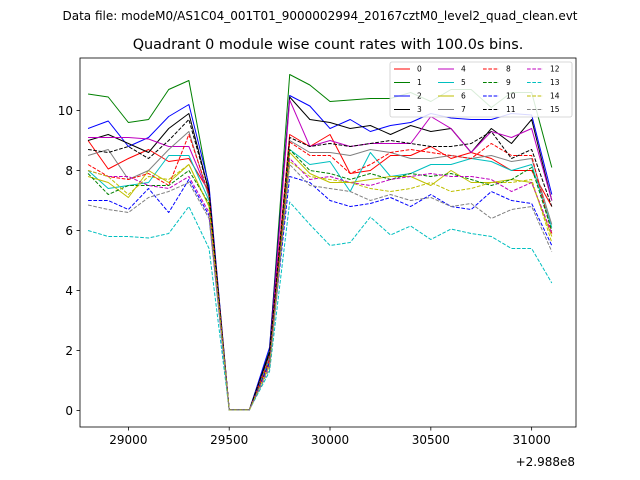  Describe the element at coordinates (463, 109) in the screenshot. I see `legend-label-7: 7` at that location.